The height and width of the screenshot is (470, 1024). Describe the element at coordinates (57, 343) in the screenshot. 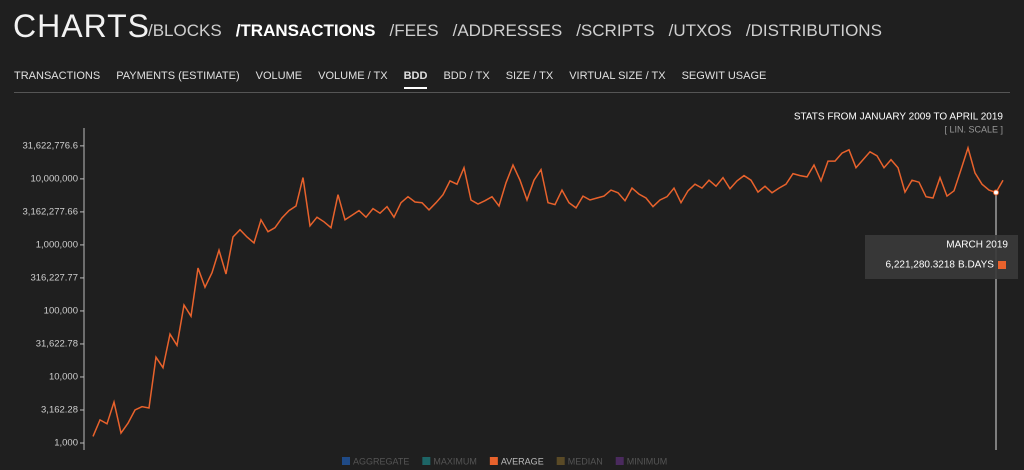

I see `y-tick-label: 31,622.78` at that location.